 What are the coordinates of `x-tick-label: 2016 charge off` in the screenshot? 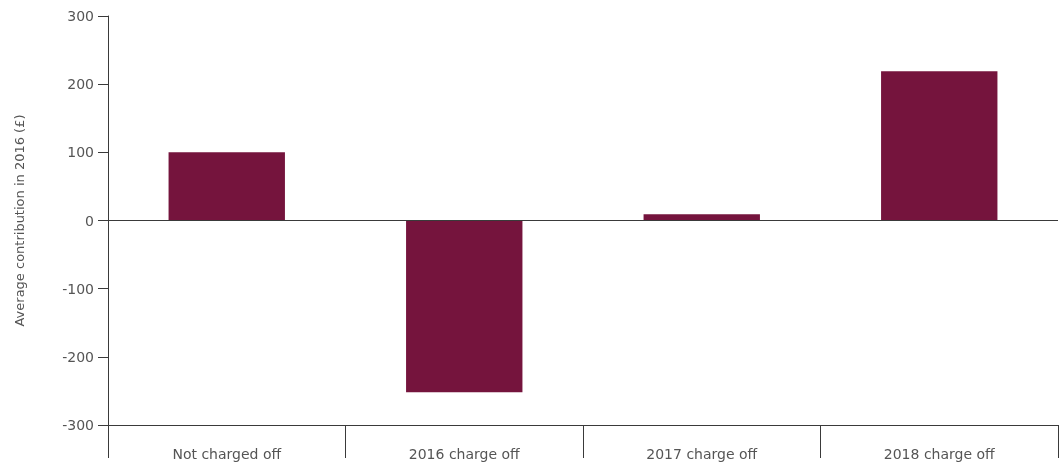 It's located at (464, 454).